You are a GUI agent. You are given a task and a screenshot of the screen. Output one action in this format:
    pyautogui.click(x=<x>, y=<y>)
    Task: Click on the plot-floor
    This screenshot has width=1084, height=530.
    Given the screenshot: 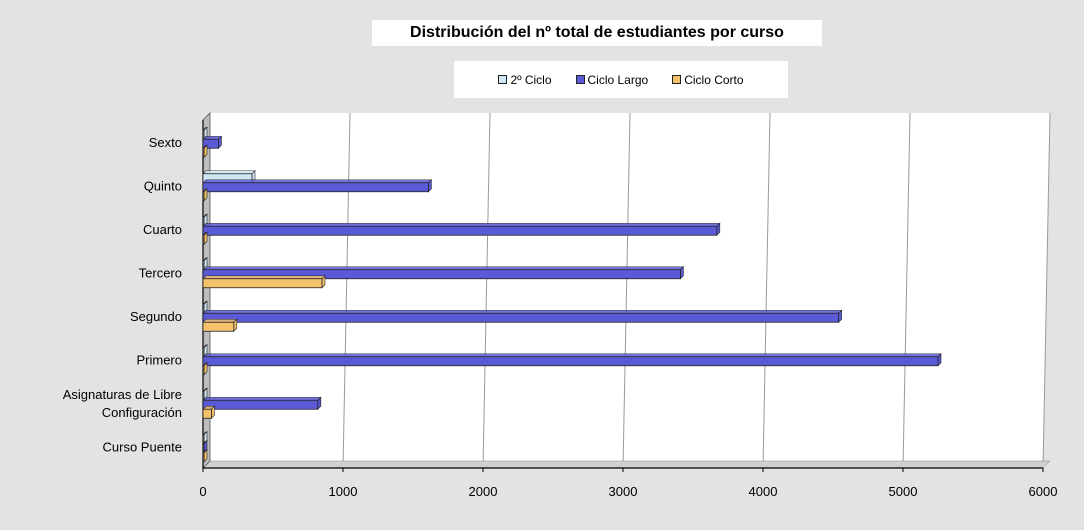 What is the action you would take?
    pyautogui.click(x=626, y=464)
    